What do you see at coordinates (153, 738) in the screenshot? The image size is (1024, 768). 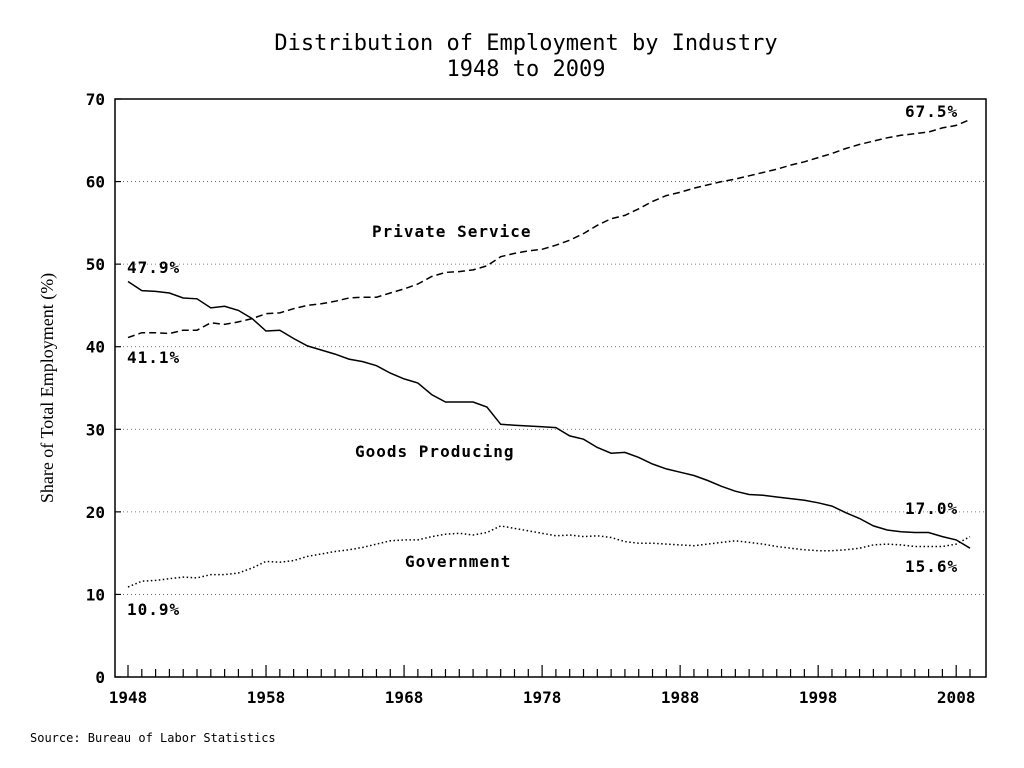 I see `source-note: Source: Bureau of Labor Statistics` at bounding box center [153, 738].